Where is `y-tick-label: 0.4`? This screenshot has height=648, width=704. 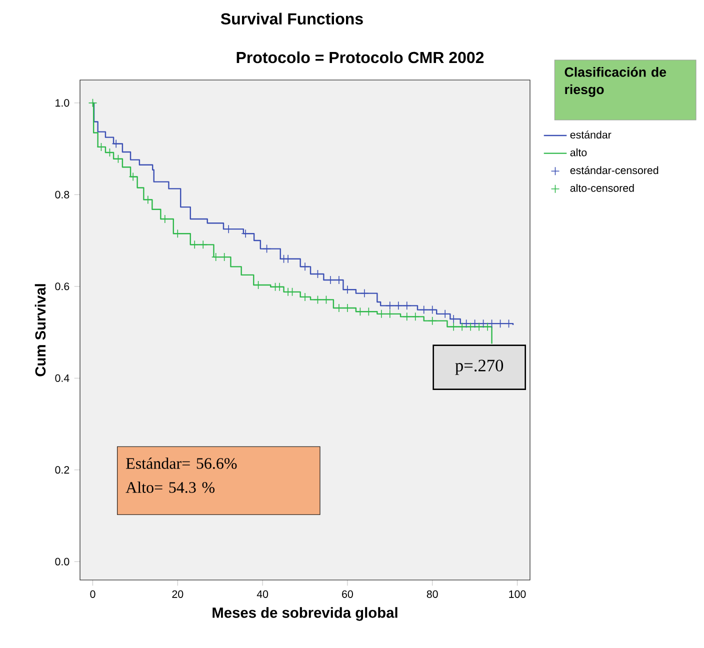 y-tick-label: 0.4 is located at coordinates (62, 378).